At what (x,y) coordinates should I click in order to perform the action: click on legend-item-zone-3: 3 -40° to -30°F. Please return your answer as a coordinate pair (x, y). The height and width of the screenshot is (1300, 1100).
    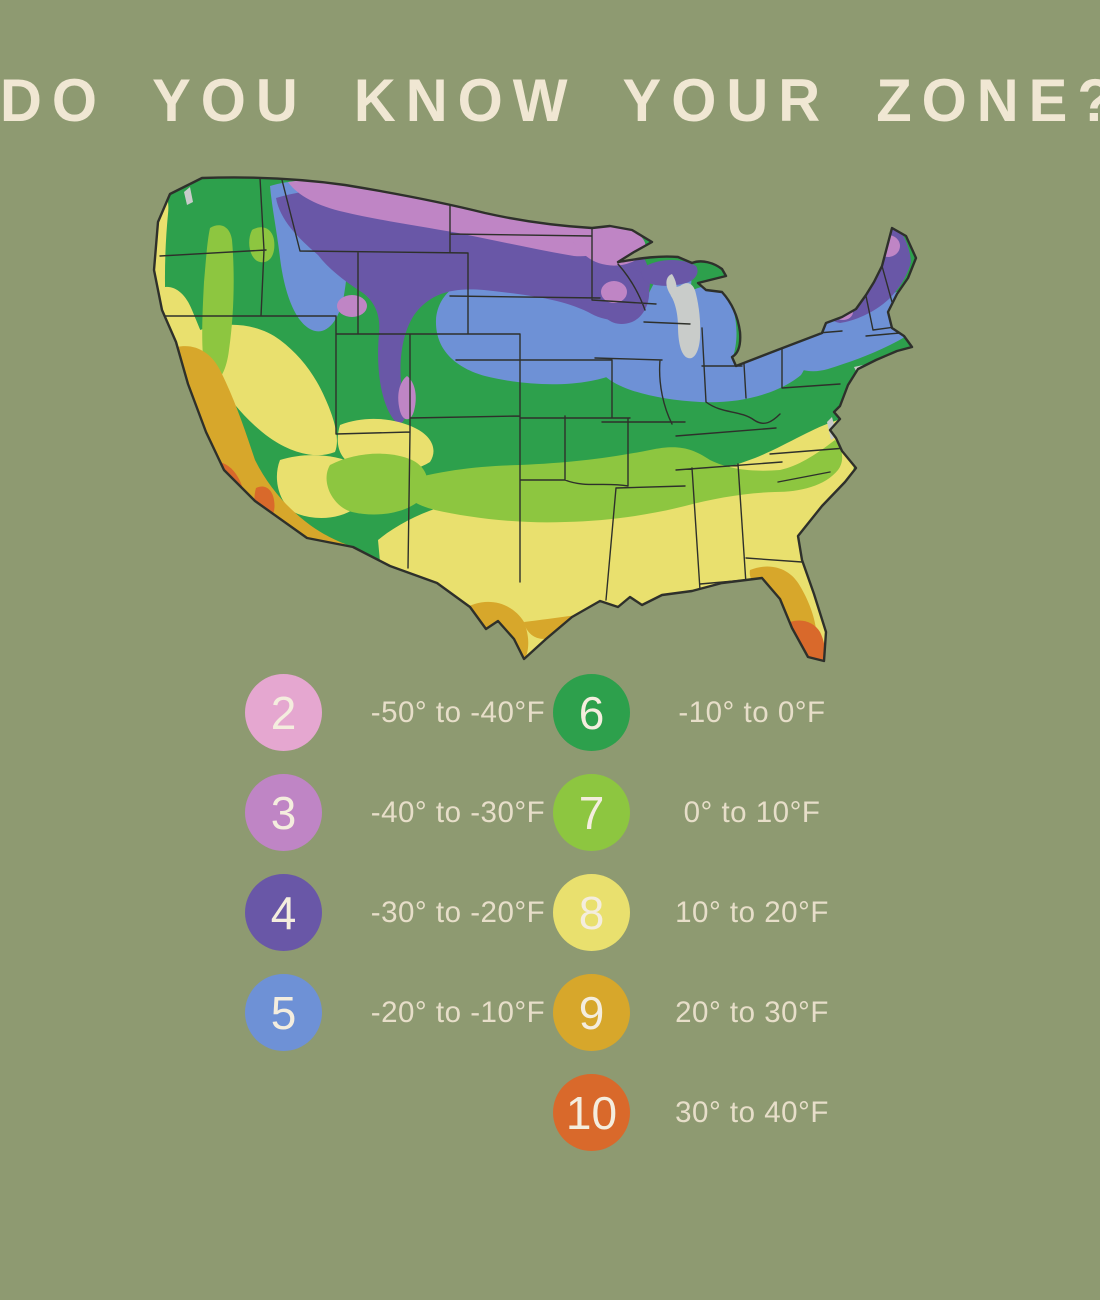
    Looking at the image, I should click on (410, 812).